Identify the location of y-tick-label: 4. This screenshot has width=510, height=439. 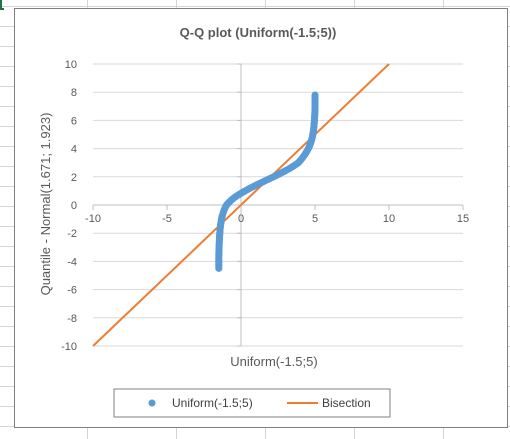
(74, 150).